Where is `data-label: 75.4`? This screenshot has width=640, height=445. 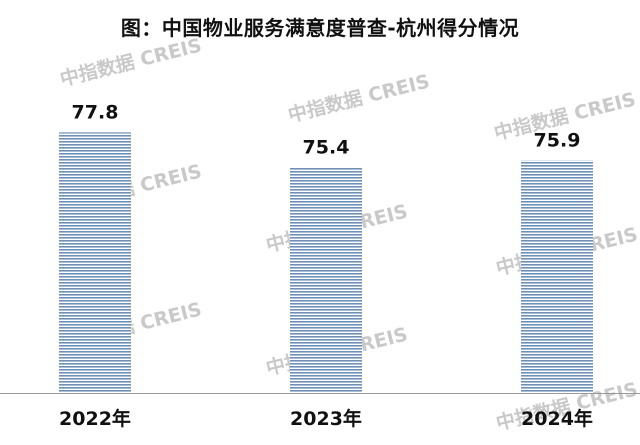 data-label: 75.4 is located at coordinates (326, 148).